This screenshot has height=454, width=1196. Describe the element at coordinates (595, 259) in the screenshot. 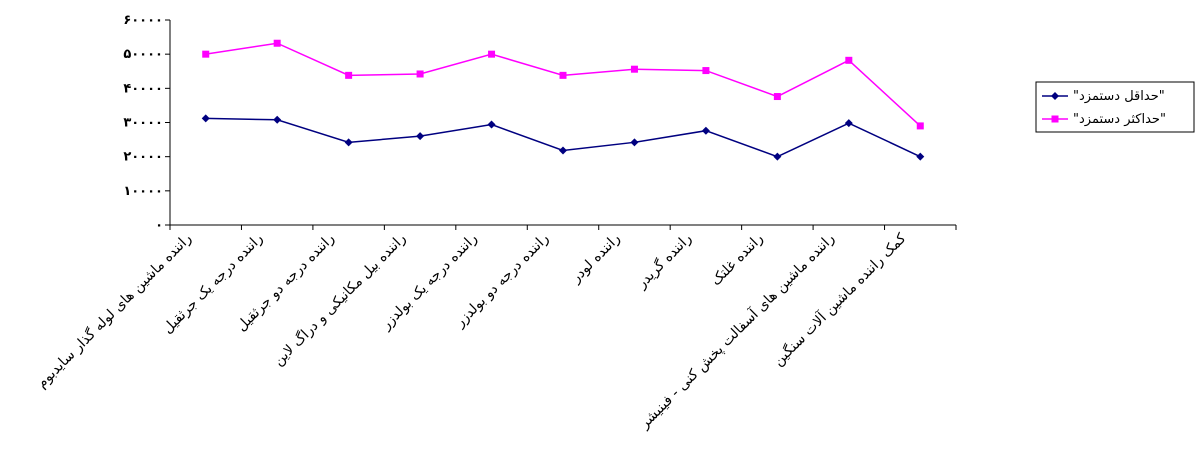

I see `x-tick-label: راننده لودر` at that location.